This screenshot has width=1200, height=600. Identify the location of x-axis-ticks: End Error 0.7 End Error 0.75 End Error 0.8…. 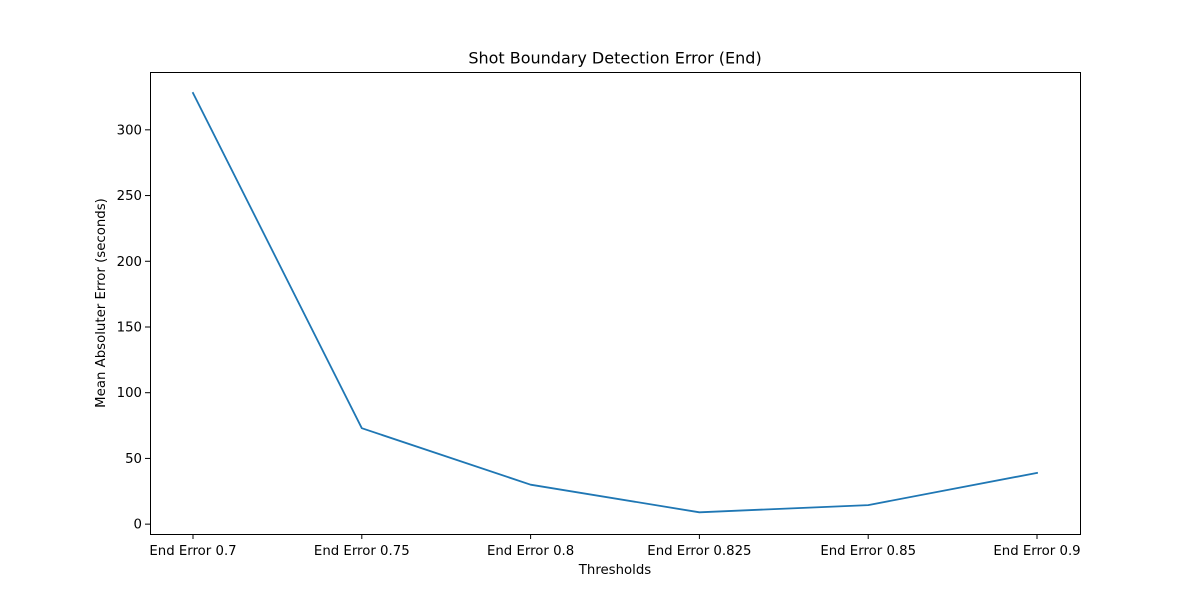
(615, 546).